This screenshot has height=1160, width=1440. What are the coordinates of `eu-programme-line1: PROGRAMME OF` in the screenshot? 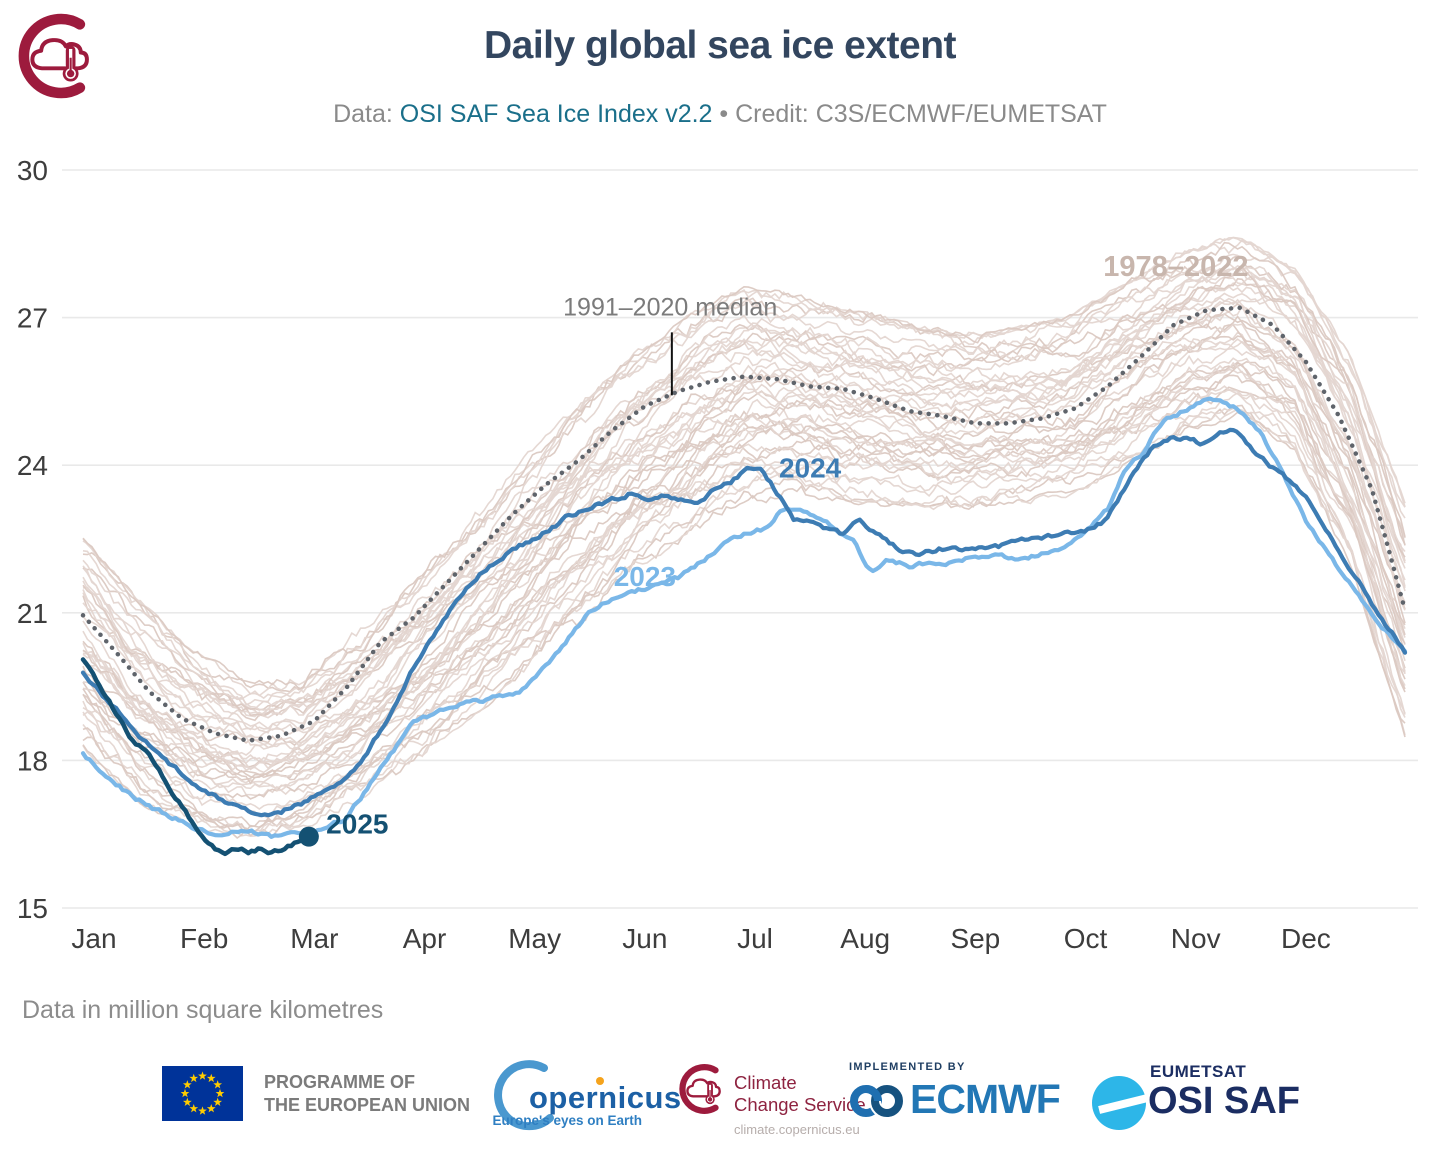 It's located at (339, 1082).